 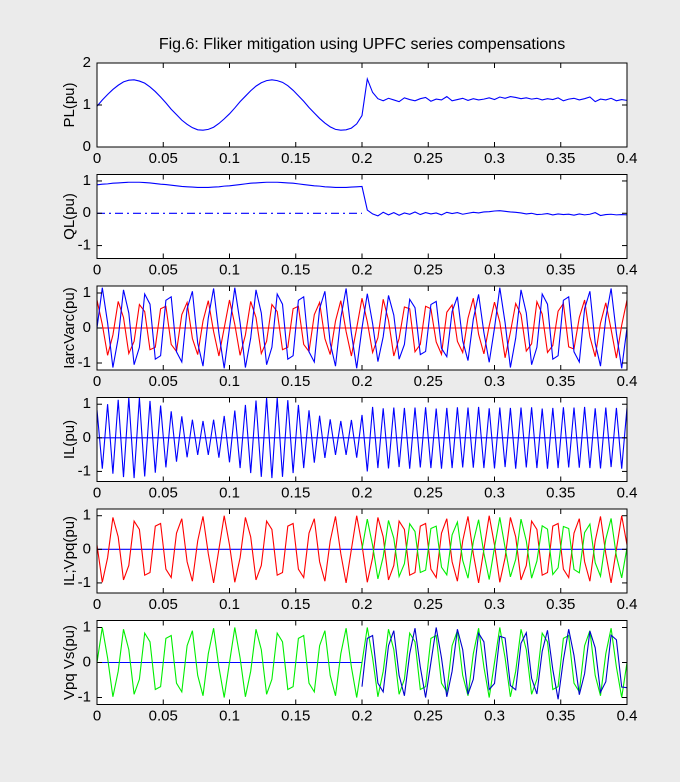 I want to click on y-axis-label: IarcVarc(pu), so click(x=69, y=327).